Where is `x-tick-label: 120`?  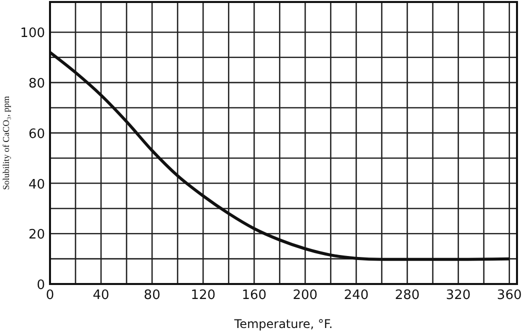 x-tick-label: 120 is located at coordinates (203, 295).